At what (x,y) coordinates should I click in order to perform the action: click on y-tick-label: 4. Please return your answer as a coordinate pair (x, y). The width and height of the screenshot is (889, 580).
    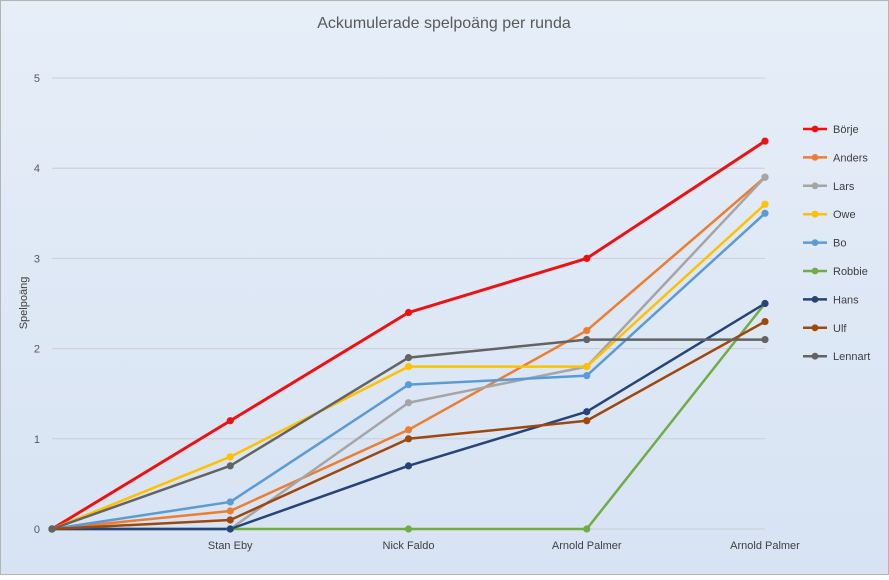
    Looking at the image, I should click on (37, 169).